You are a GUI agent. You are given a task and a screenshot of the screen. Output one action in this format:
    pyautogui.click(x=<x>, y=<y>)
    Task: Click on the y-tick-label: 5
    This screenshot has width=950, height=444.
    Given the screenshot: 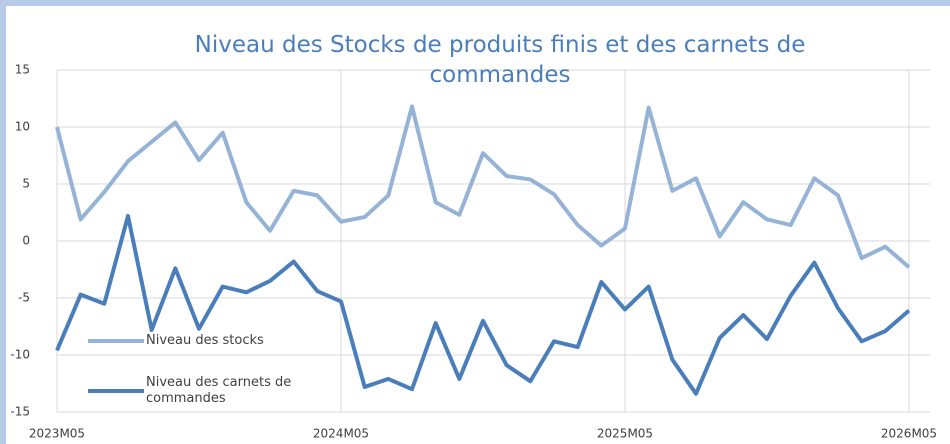 What is the action you would take?
    pyautogui.click(x=26, y=184)
    